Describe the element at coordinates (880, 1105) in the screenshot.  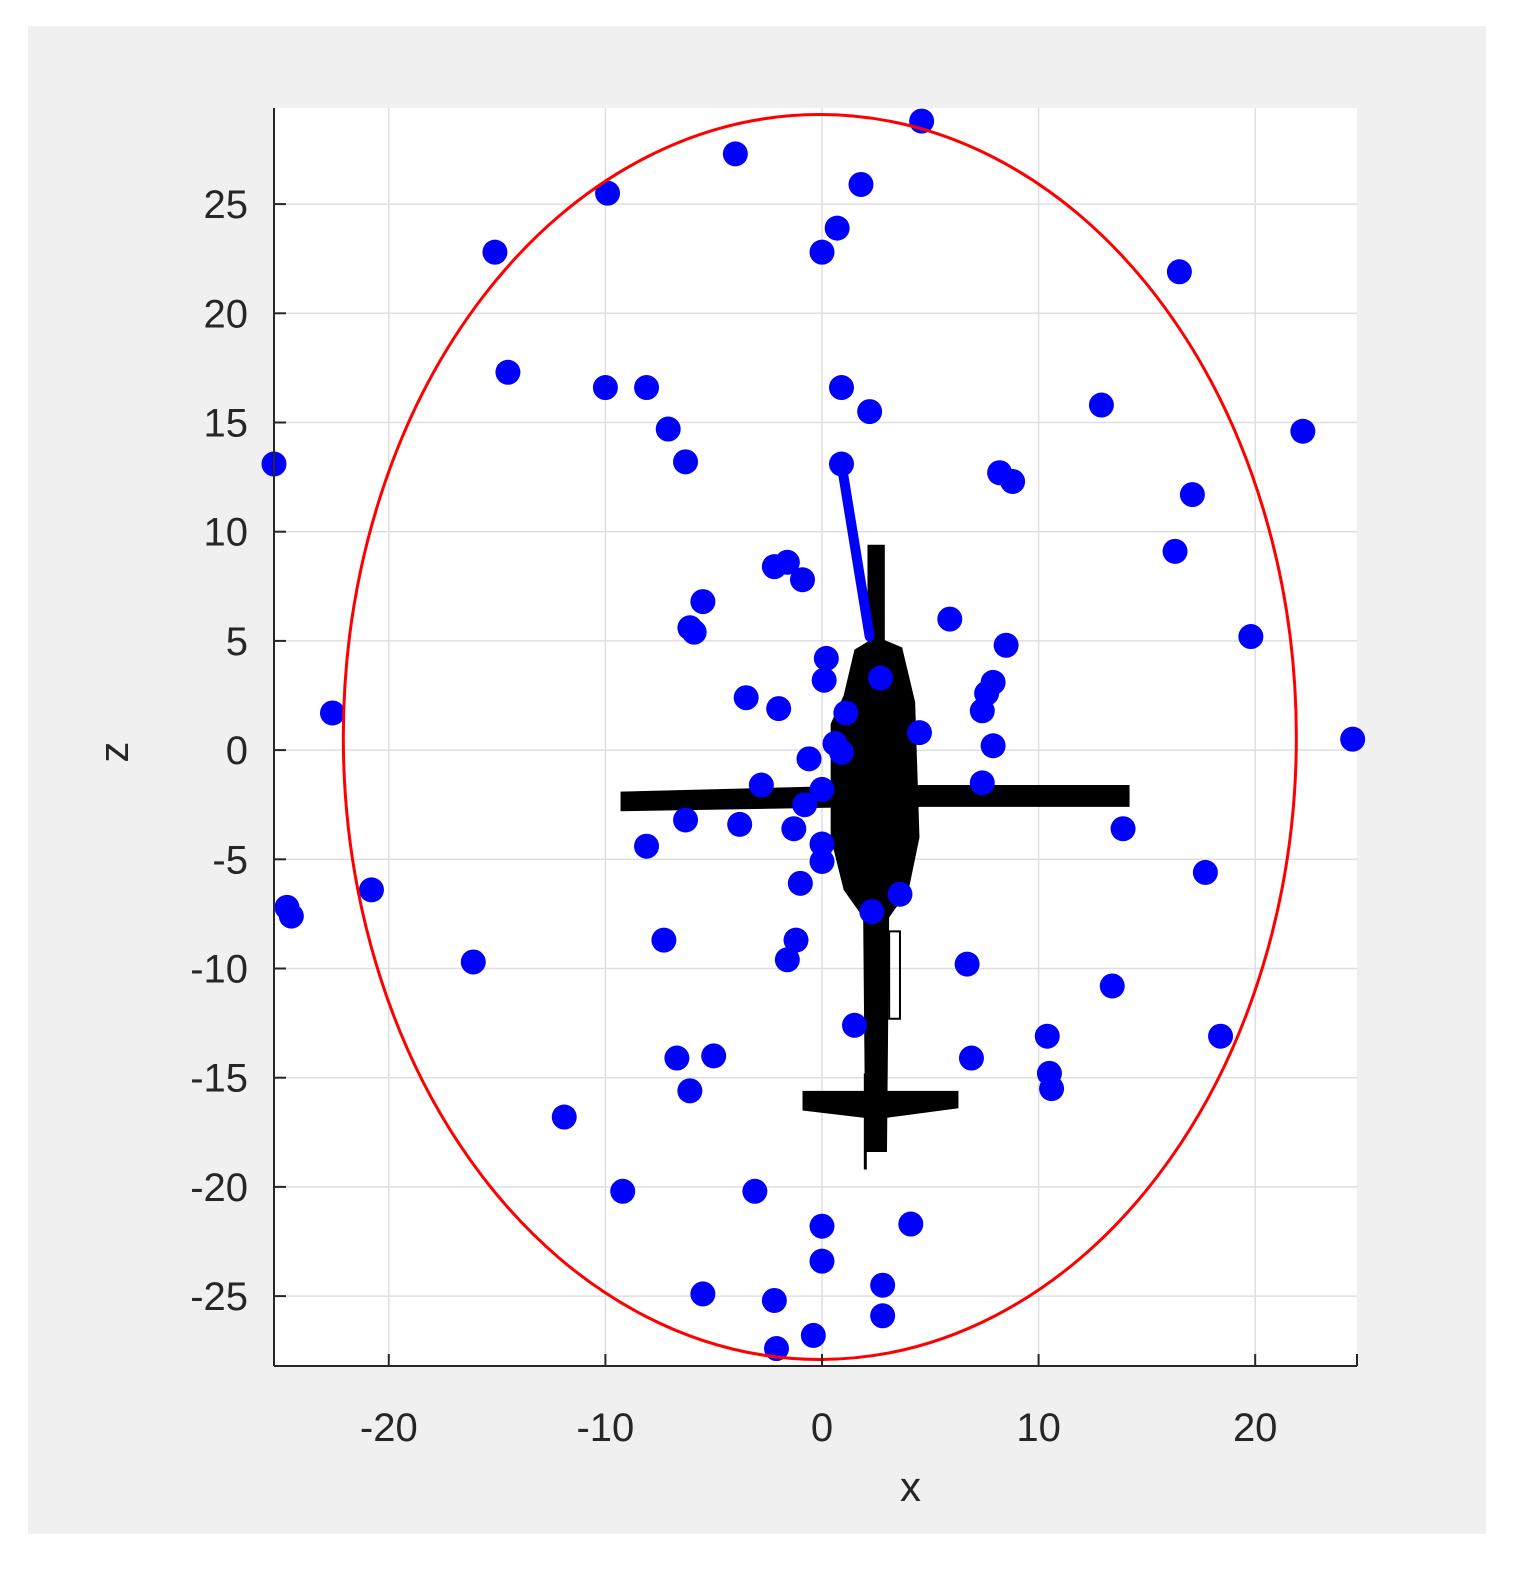
I see `helicopter-stabilizer` at that location.